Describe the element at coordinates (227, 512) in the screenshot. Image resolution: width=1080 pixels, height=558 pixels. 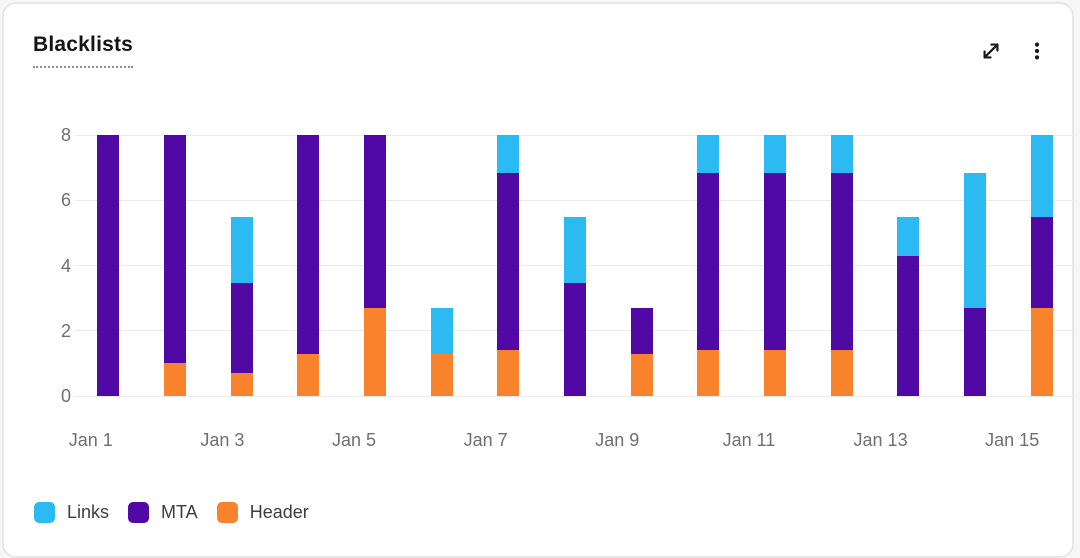
I see `legend-swatch-header` at that location.